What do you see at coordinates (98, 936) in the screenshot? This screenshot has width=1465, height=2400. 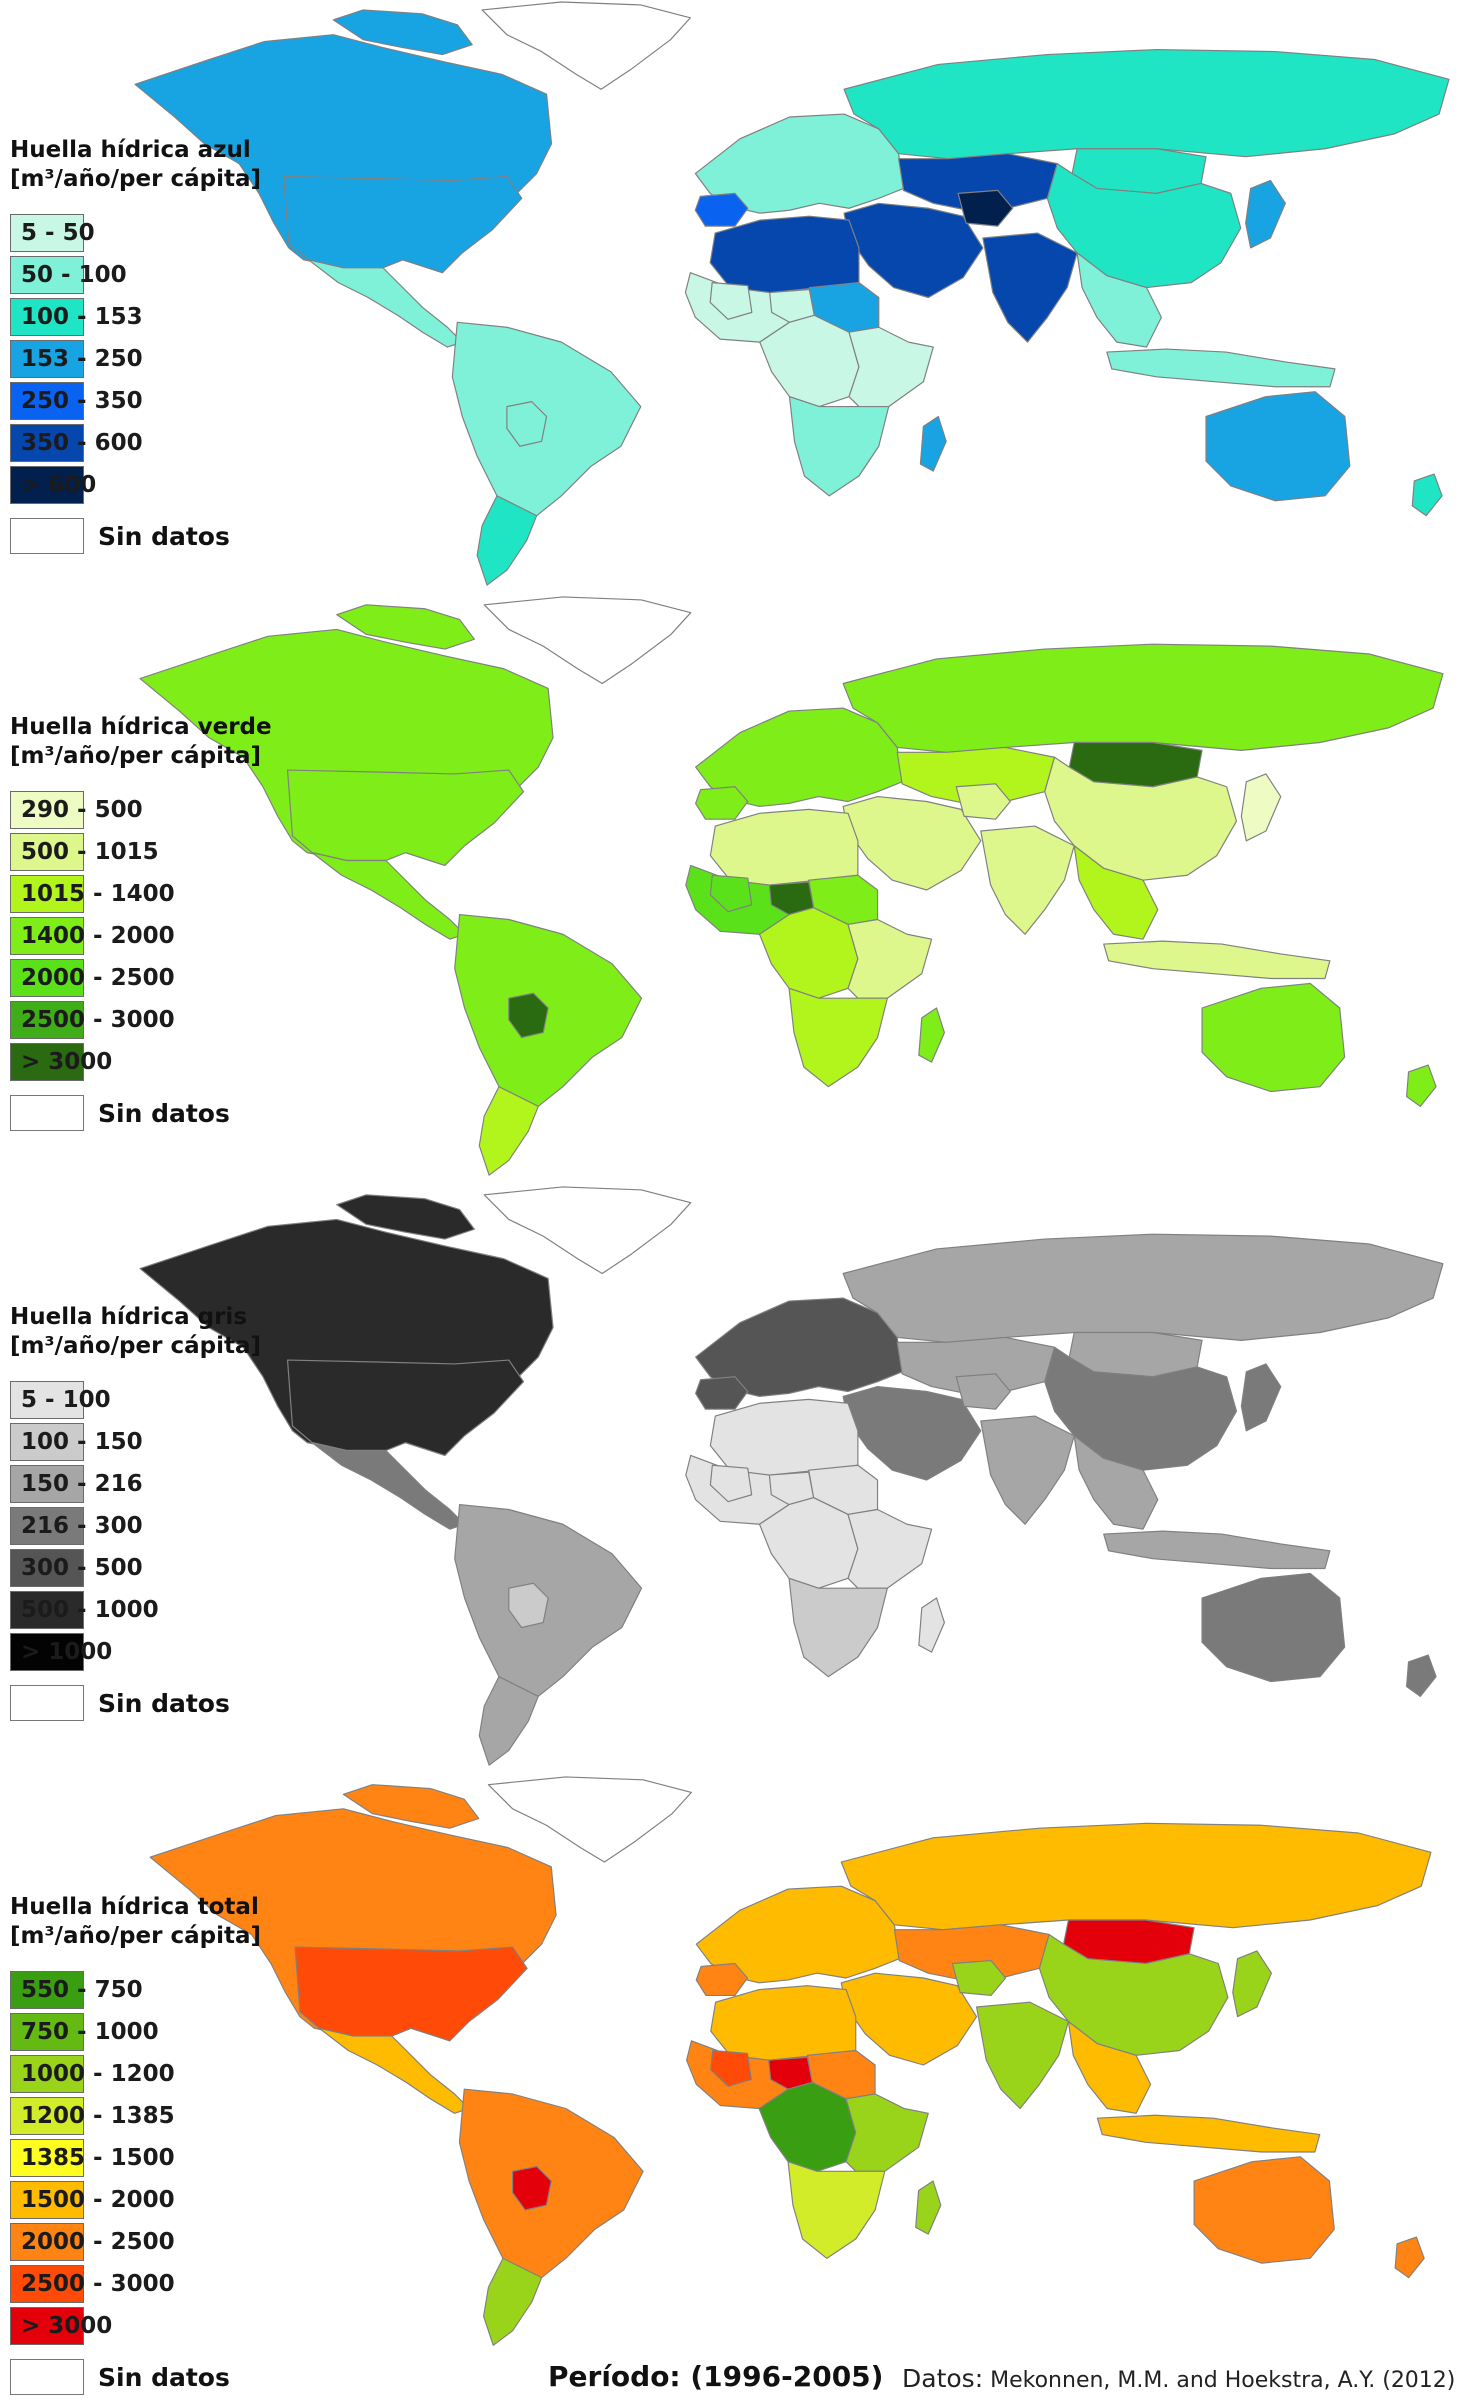 I see `legend-label: 1400 - 2000` at bounding box center [98, 936].